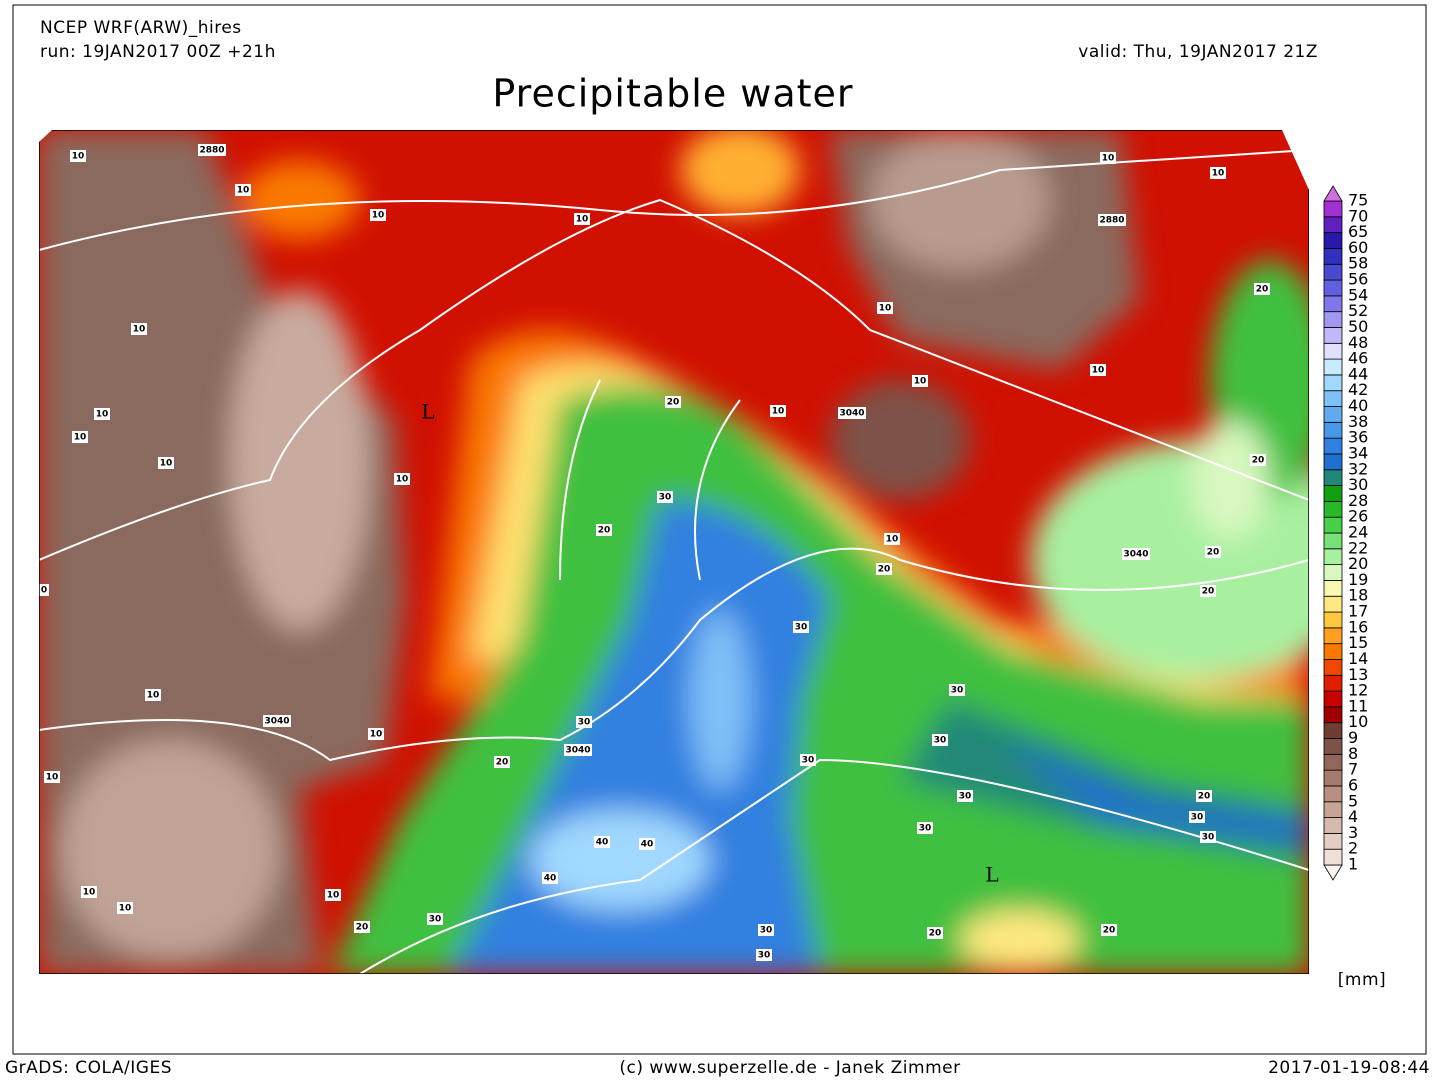  What do you see at coordinates (1358, 373) in the screenshot?
I see `colorbar-label: 44` at bounding box center [1358, 373].